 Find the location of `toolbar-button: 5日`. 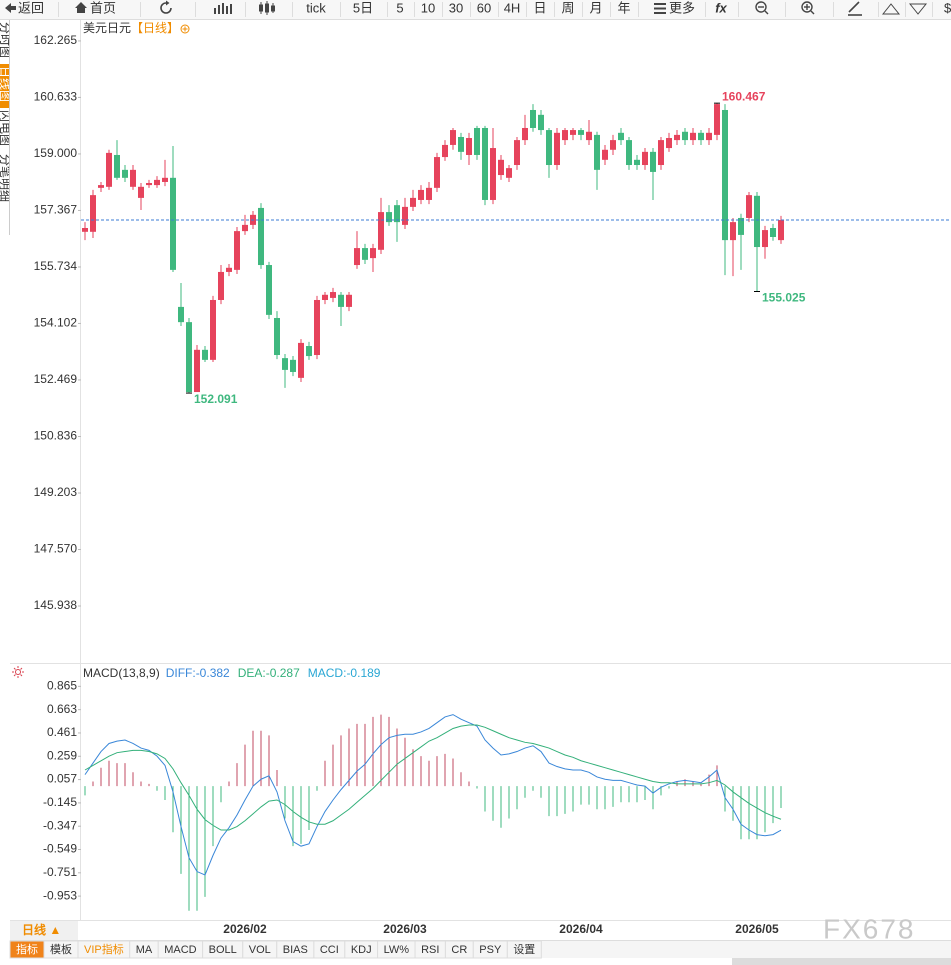

toolbar-button: 5日 is located at coordinates (363, 7).